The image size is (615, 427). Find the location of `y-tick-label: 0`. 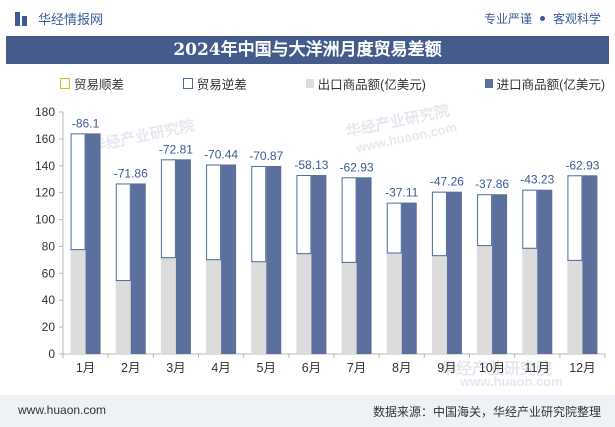

y-tick-label: 0 is located at coordinates (51, 354).